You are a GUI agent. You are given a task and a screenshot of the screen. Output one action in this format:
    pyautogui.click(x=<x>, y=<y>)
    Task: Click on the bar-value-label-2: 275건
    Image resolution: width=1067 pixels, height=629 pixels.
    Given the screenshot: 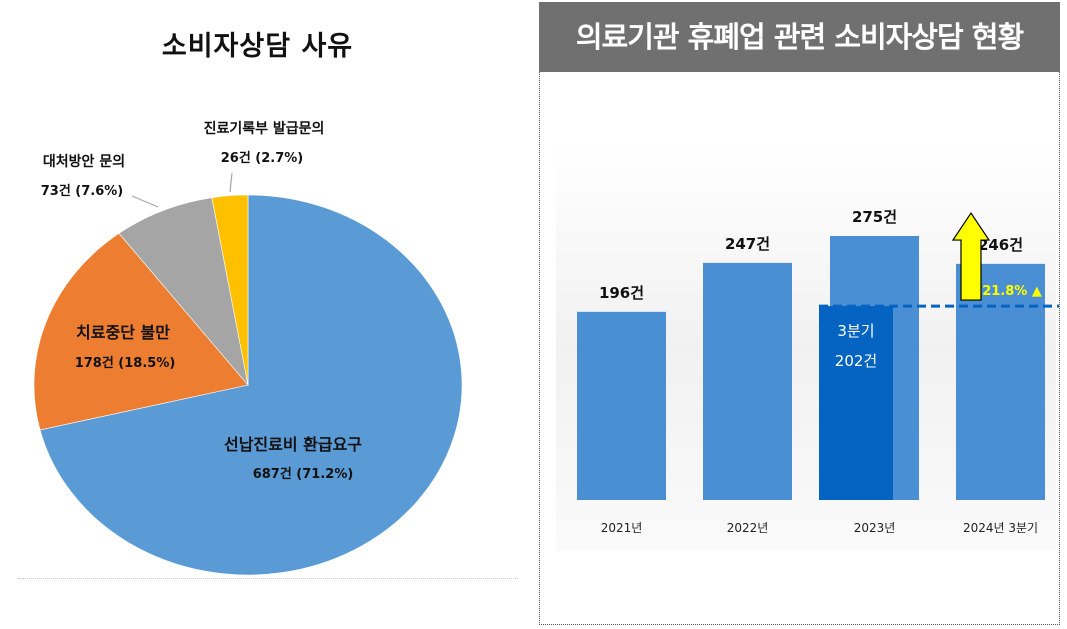 What is the action you would take?
    pyautogui.click(x=874, y=217)
    